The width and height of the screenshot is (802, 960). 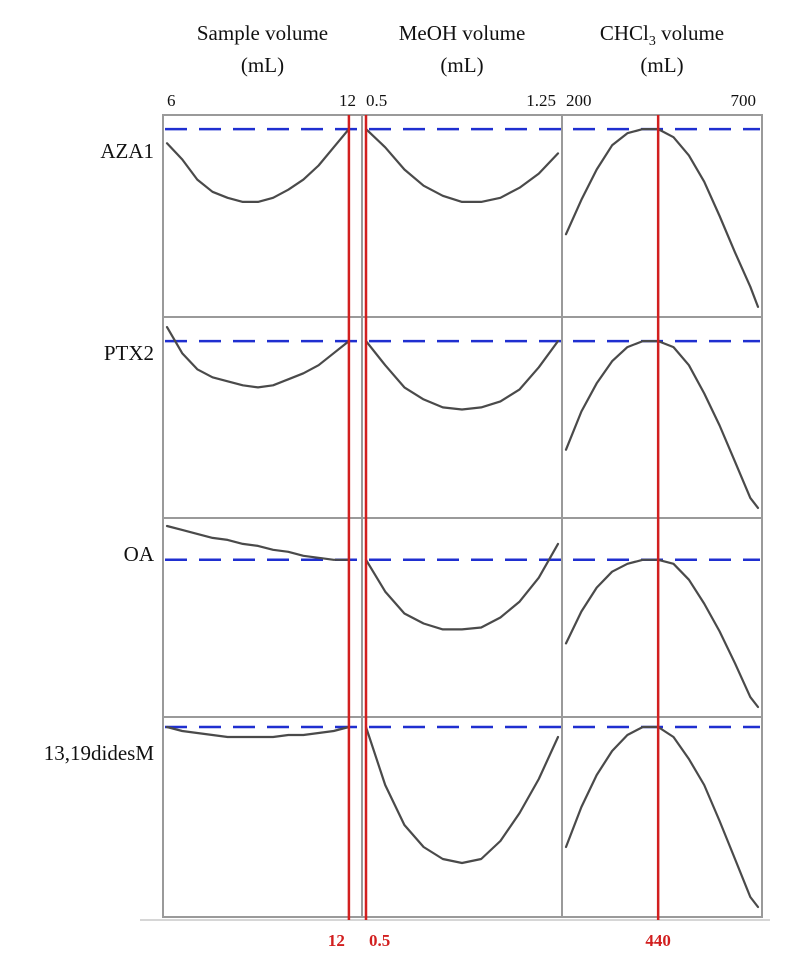 I want to click on panel-frame-r2-c1, so click(x=462, y=617).